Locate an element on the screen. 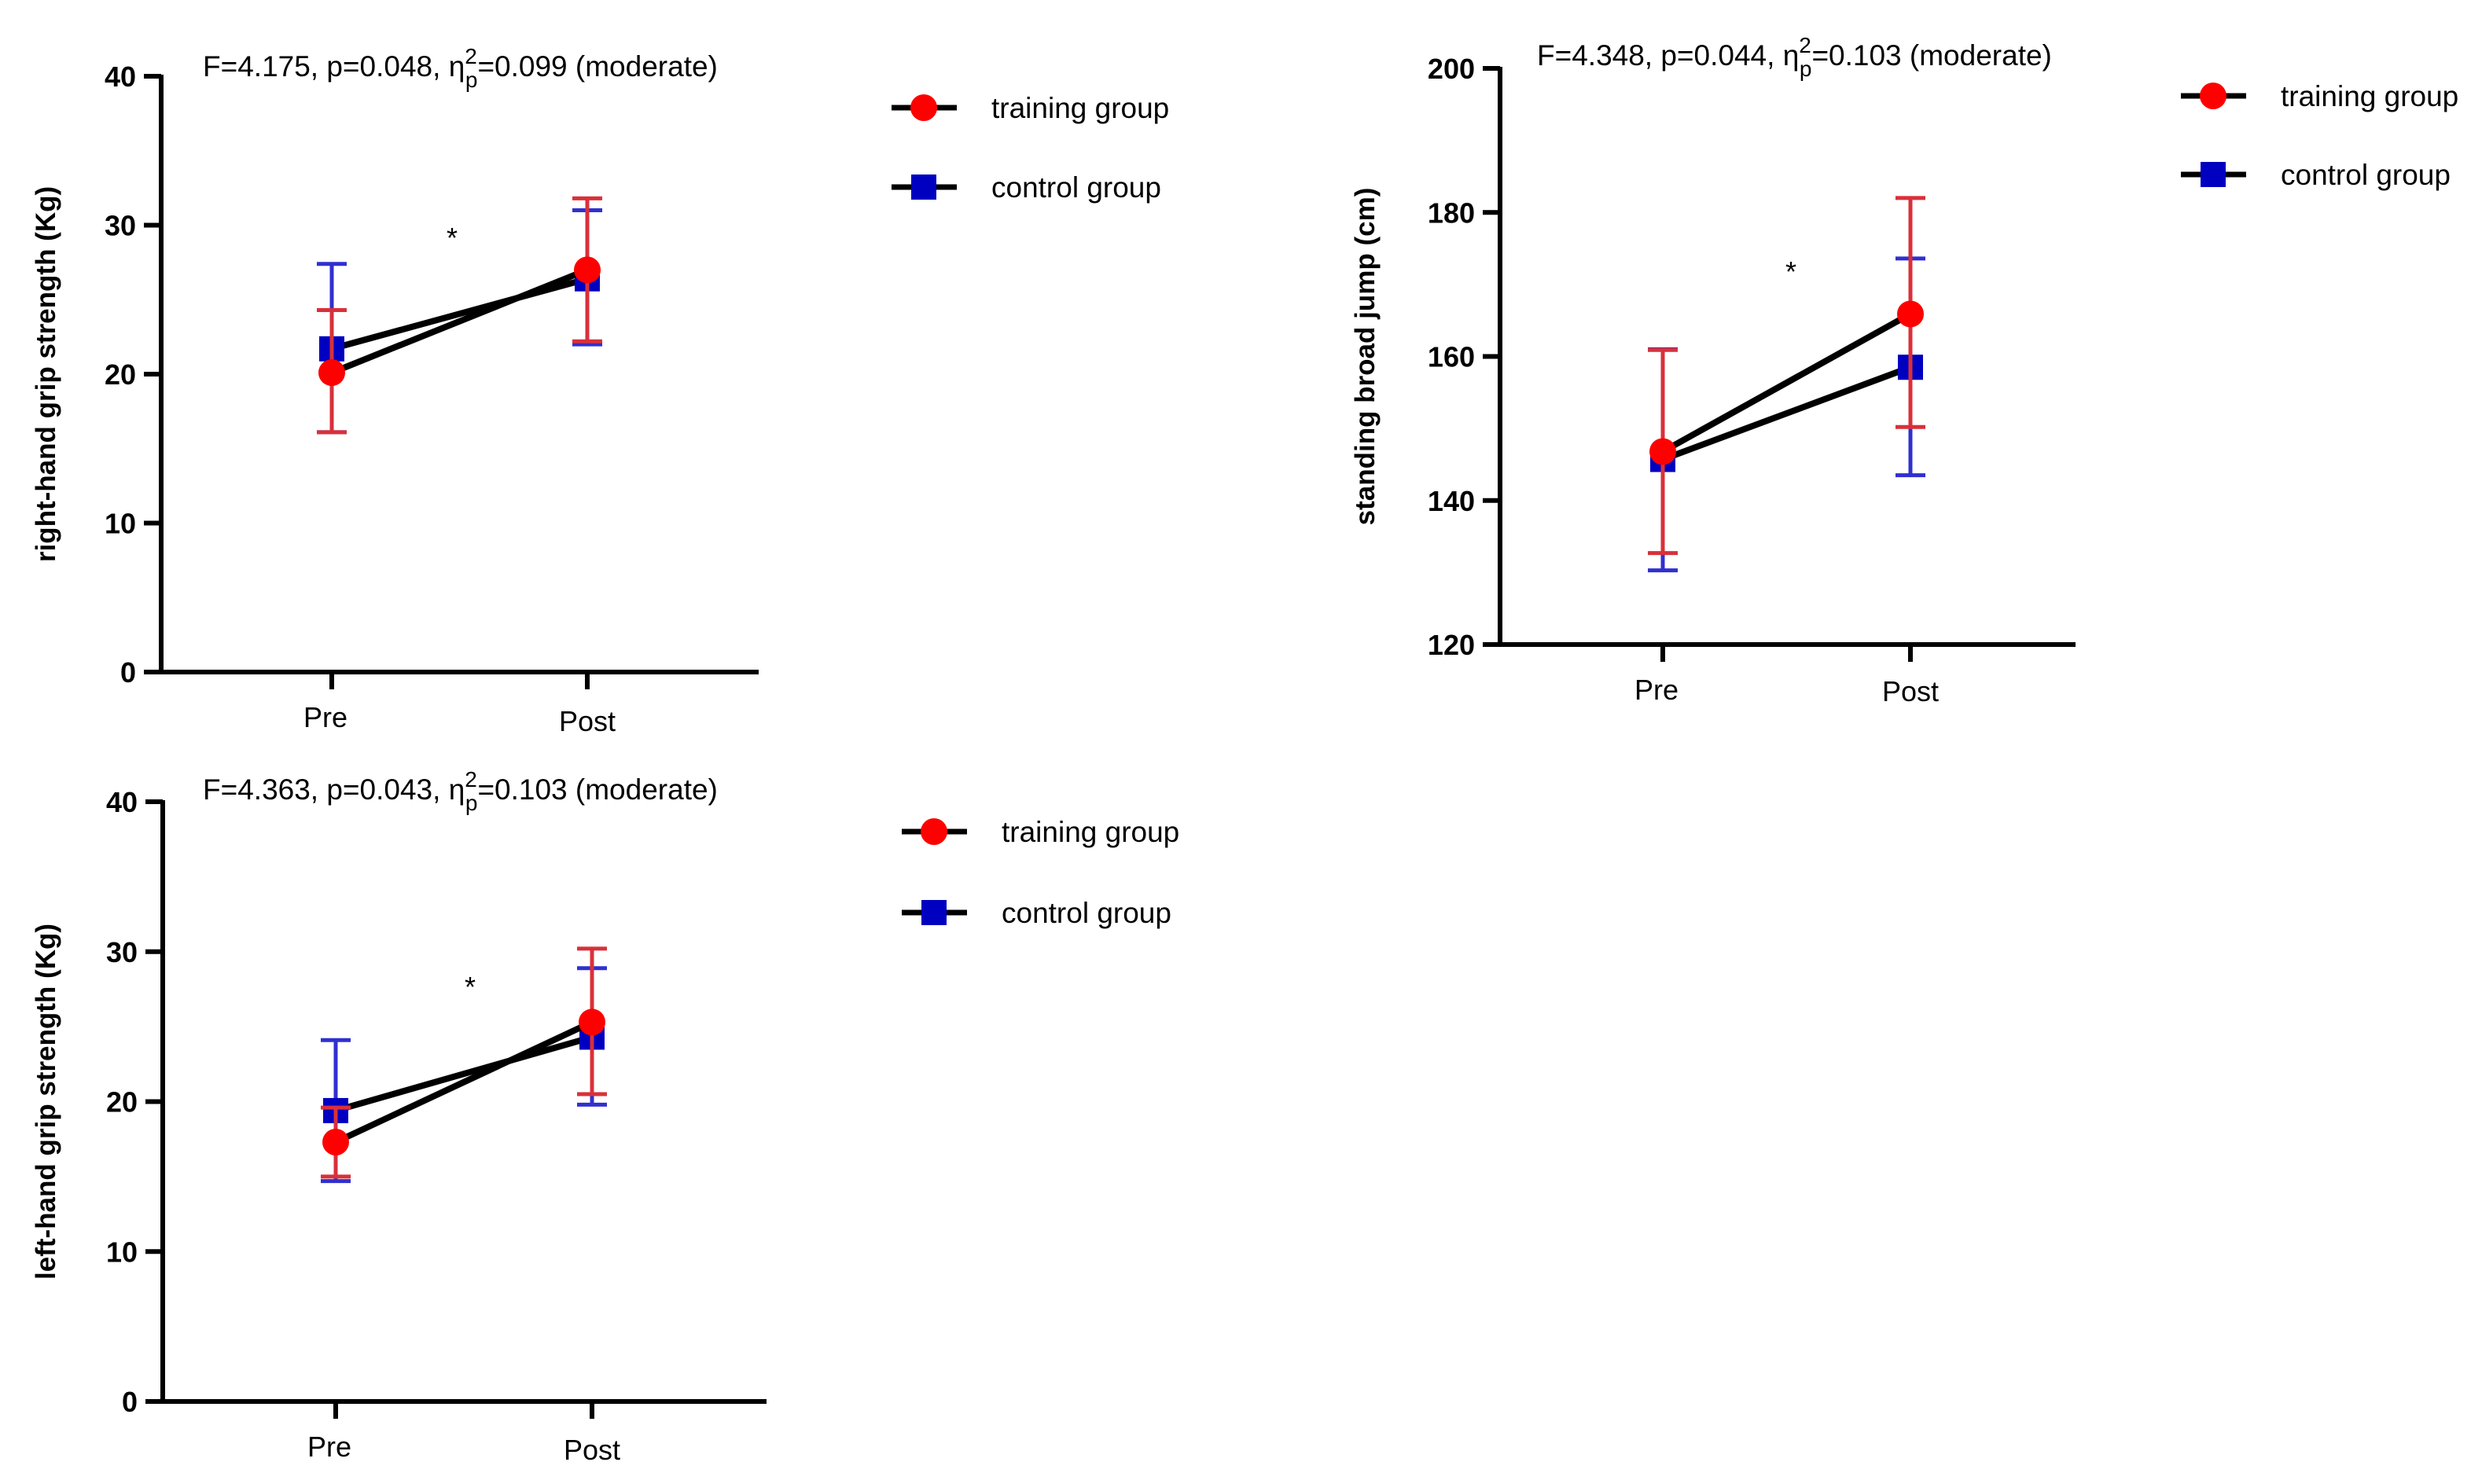 The height and width of the screenshot is (1484, 2482). y-tick-label: 140 is located at coordinates (1451, 501).